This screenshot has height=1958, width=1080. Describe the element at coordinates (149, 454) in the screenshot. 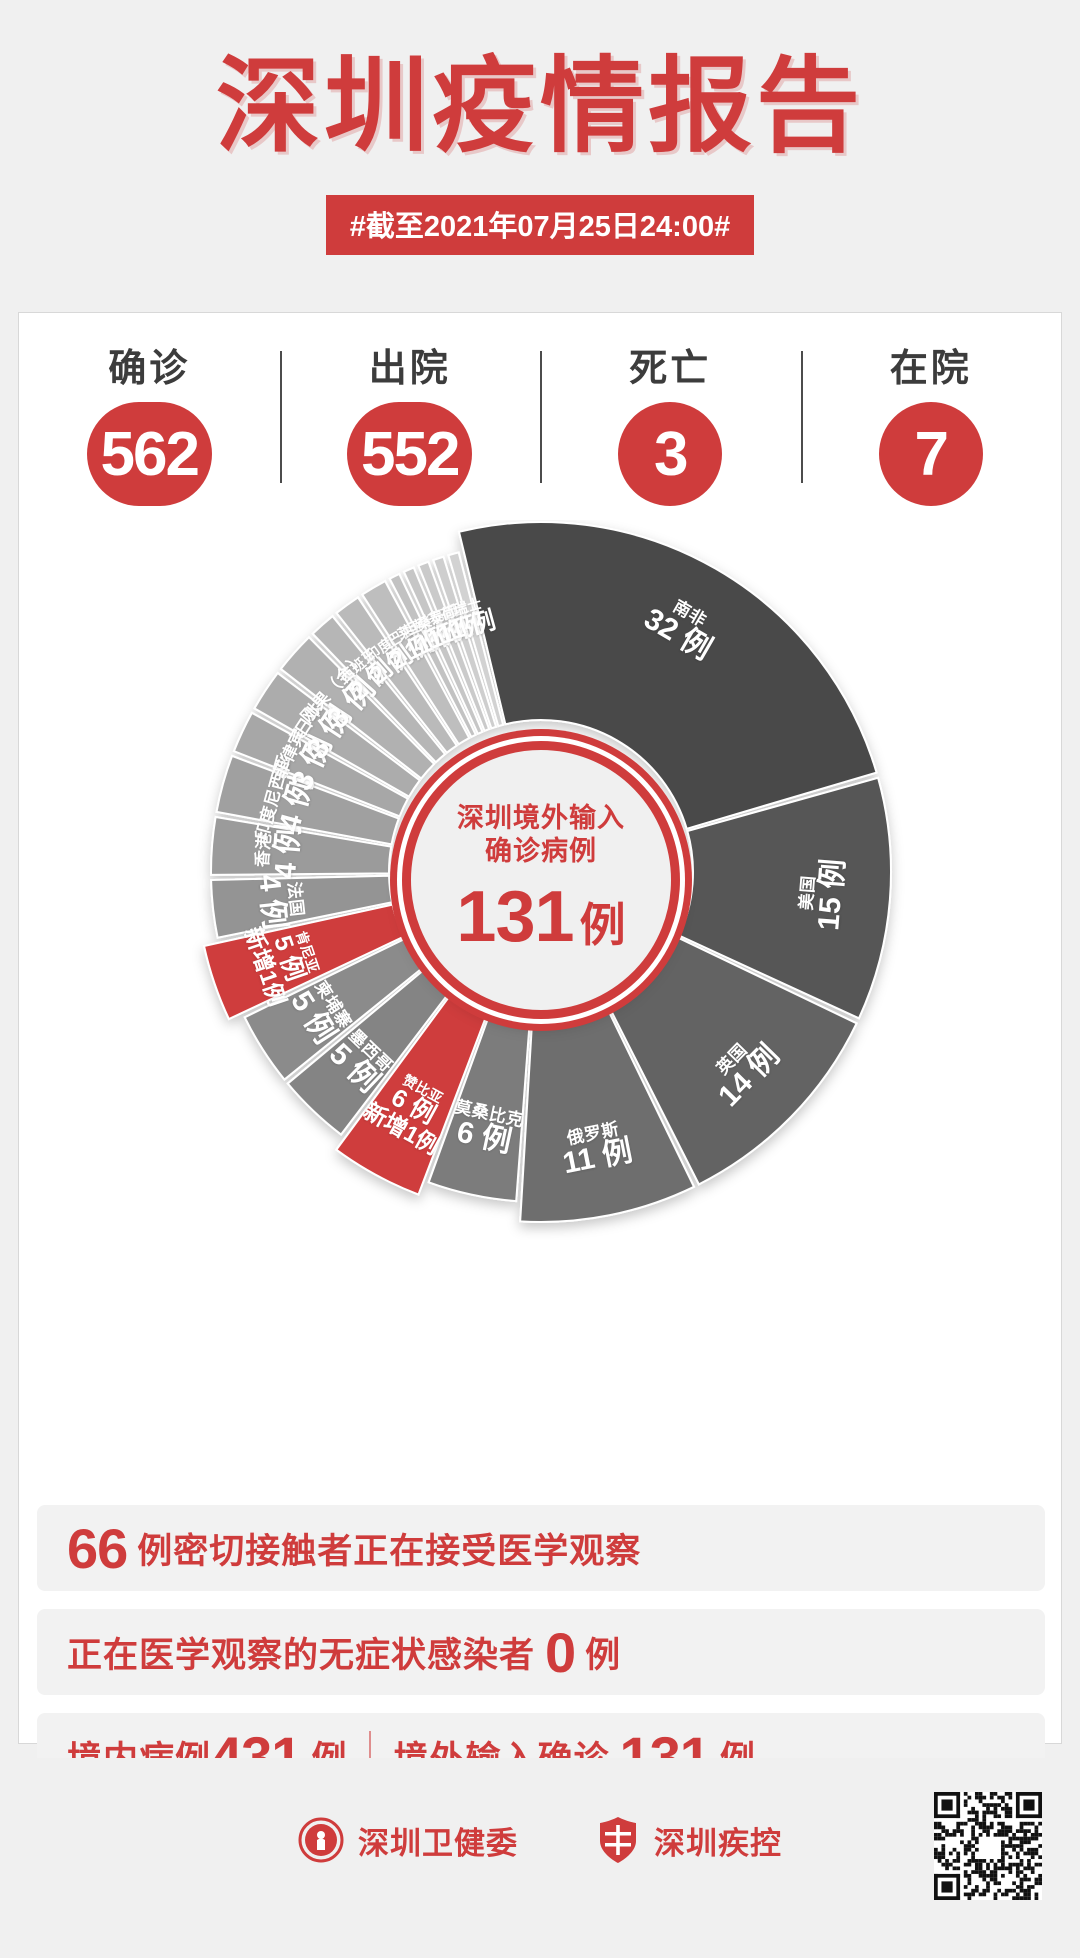

I see `stat-value: 562` at that location.